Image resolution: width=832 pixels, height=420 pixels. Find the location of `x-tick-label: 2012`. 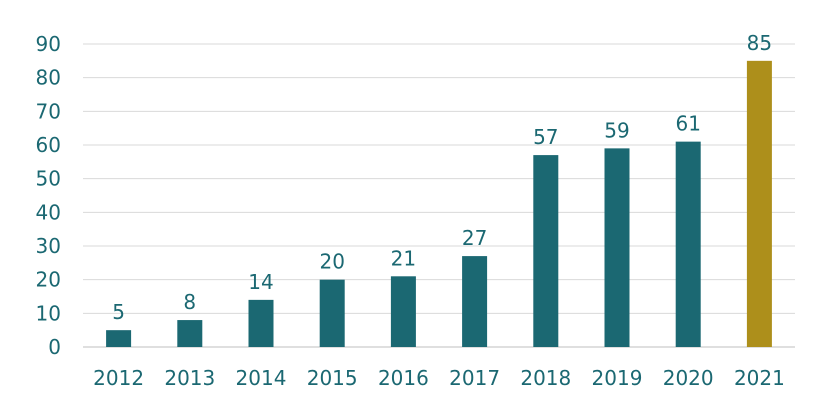

x-tick-label: 2012 is located at coordinates (118, 378).